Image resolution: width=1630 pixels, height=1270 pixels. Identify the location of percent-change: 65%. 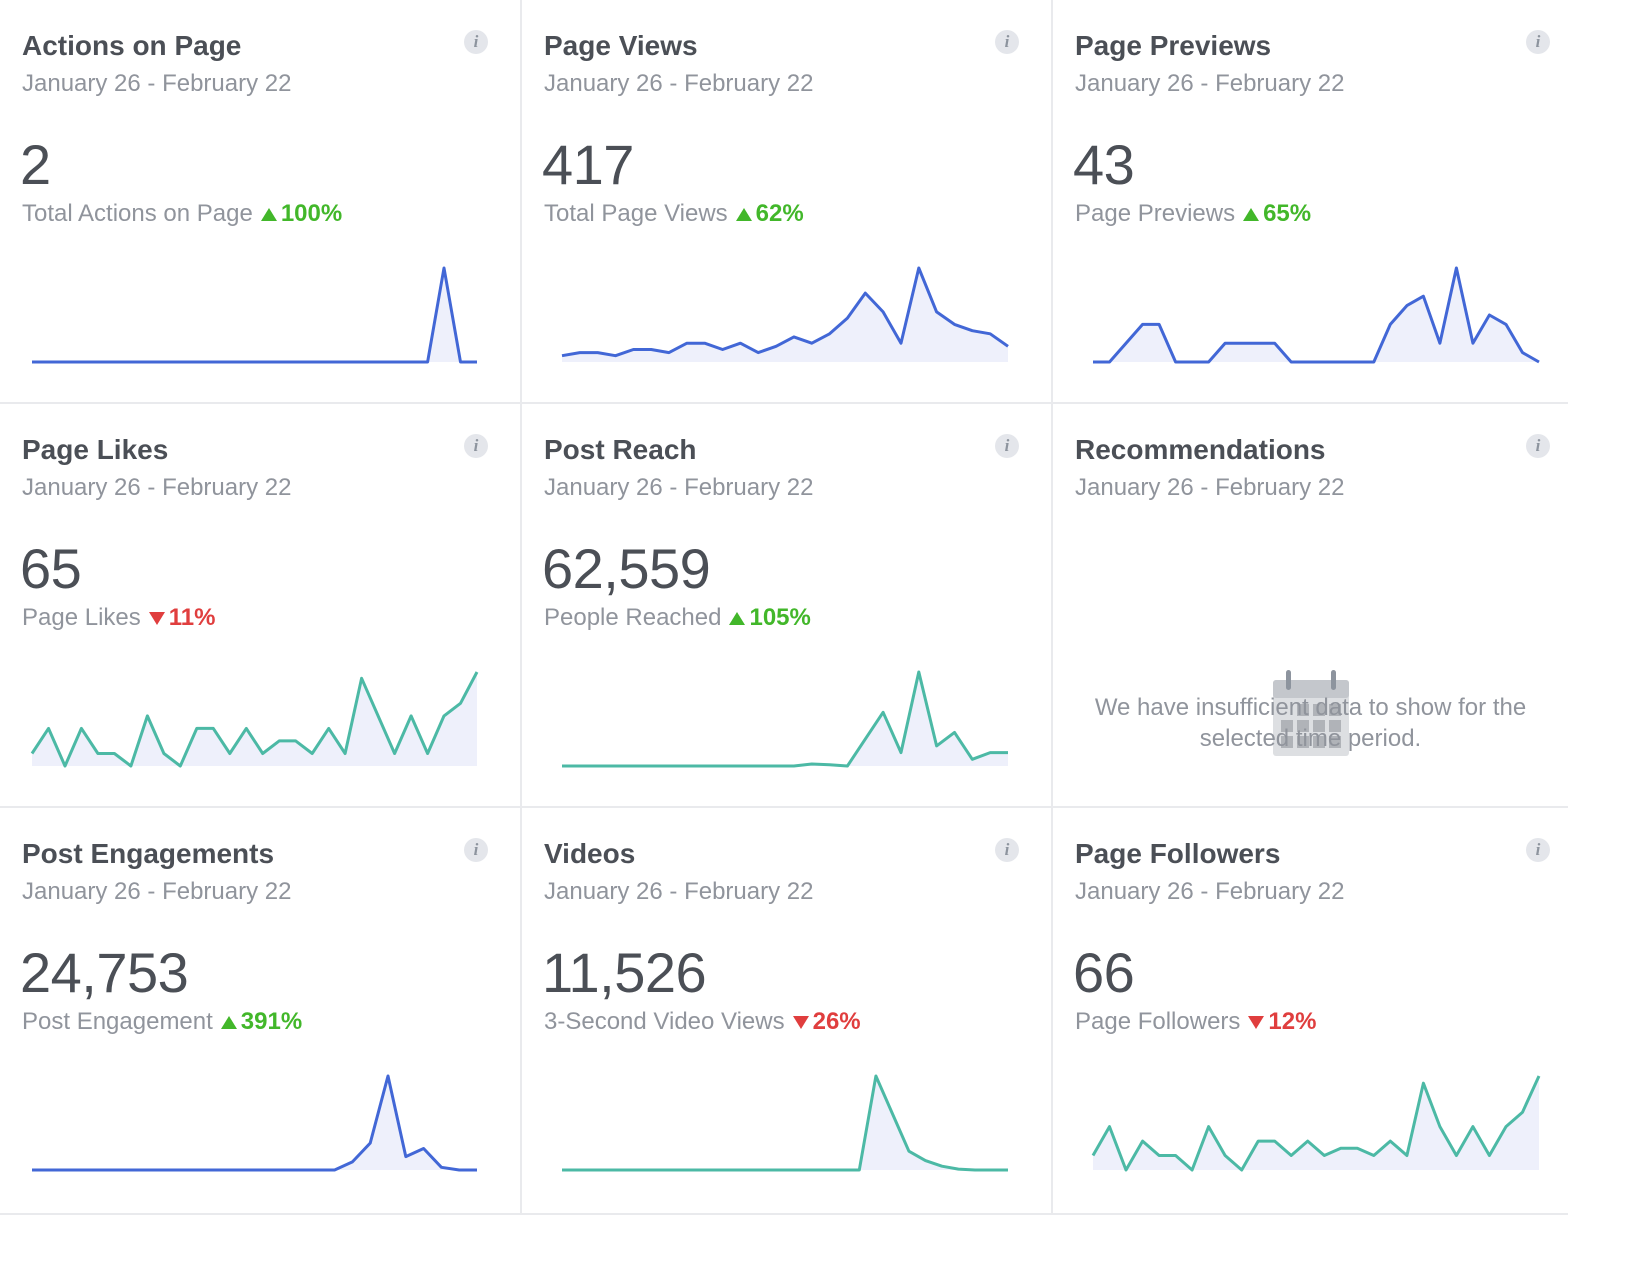
(1287, 213).